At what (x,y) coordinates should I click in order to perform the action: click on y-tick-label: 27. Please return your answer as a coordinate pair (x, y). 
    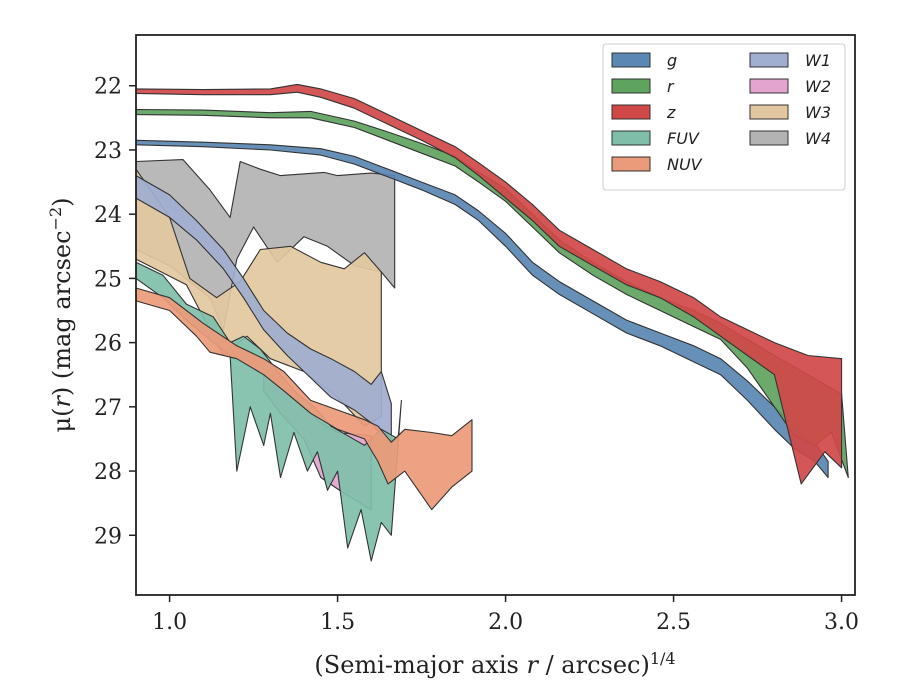
    Looking at the image, I should click on (108, 408).